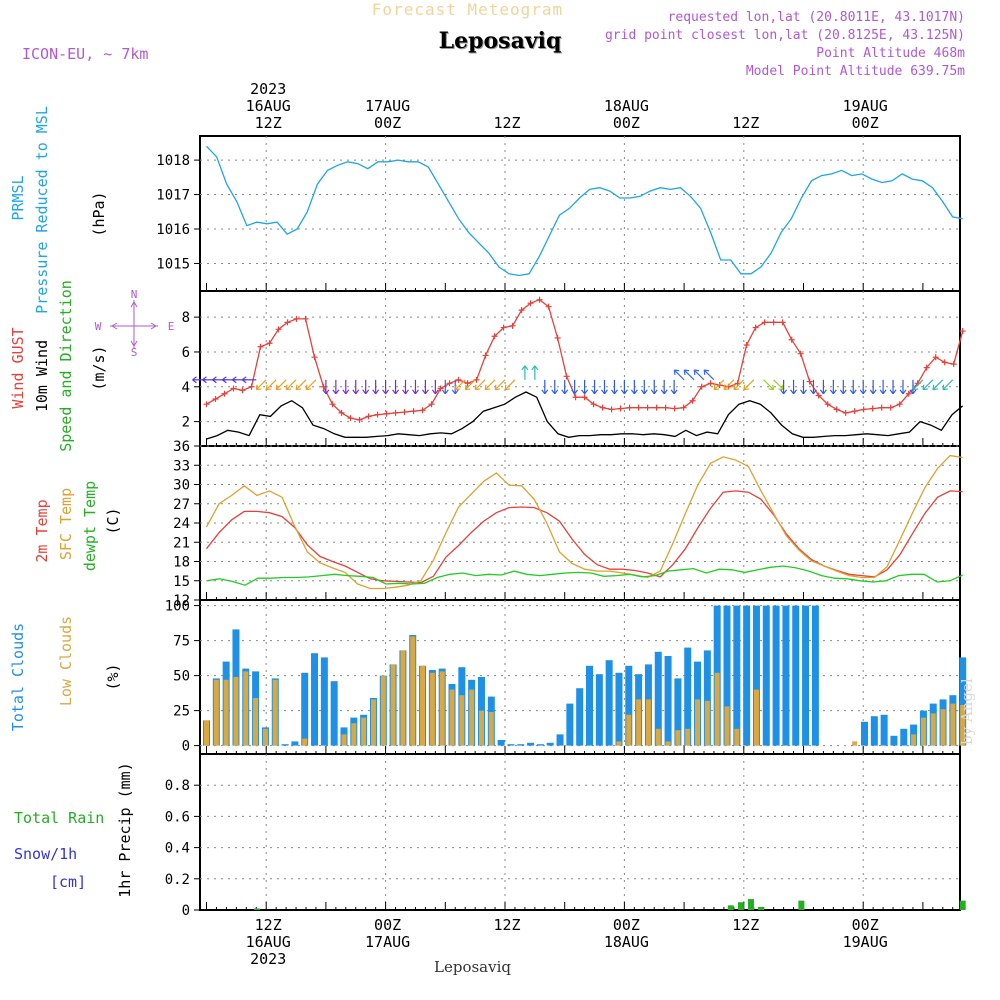 The width and height of the screenshot is (1000, 1000). Describe the element at coordinates (181, 505) in the screenshot. I see `y-tick-label: 27` at that location.